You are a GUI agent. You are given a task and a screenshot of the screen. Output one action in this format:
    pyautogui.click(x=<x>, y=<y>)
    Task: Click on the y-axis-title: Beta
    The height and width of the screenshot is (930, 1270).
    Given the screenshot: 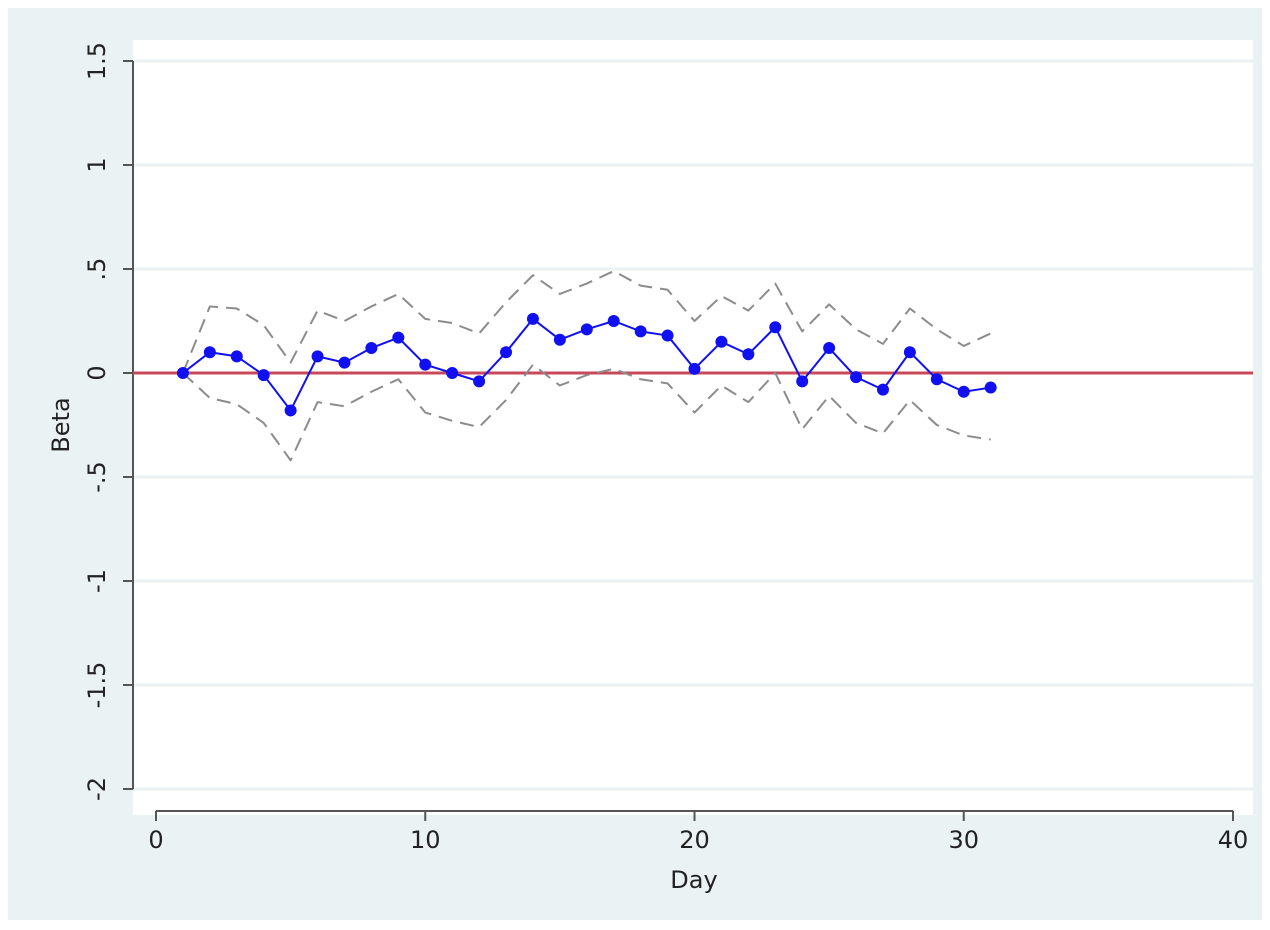 What is the action you would take?
    pyautogui.click(x=61, y=424)
    